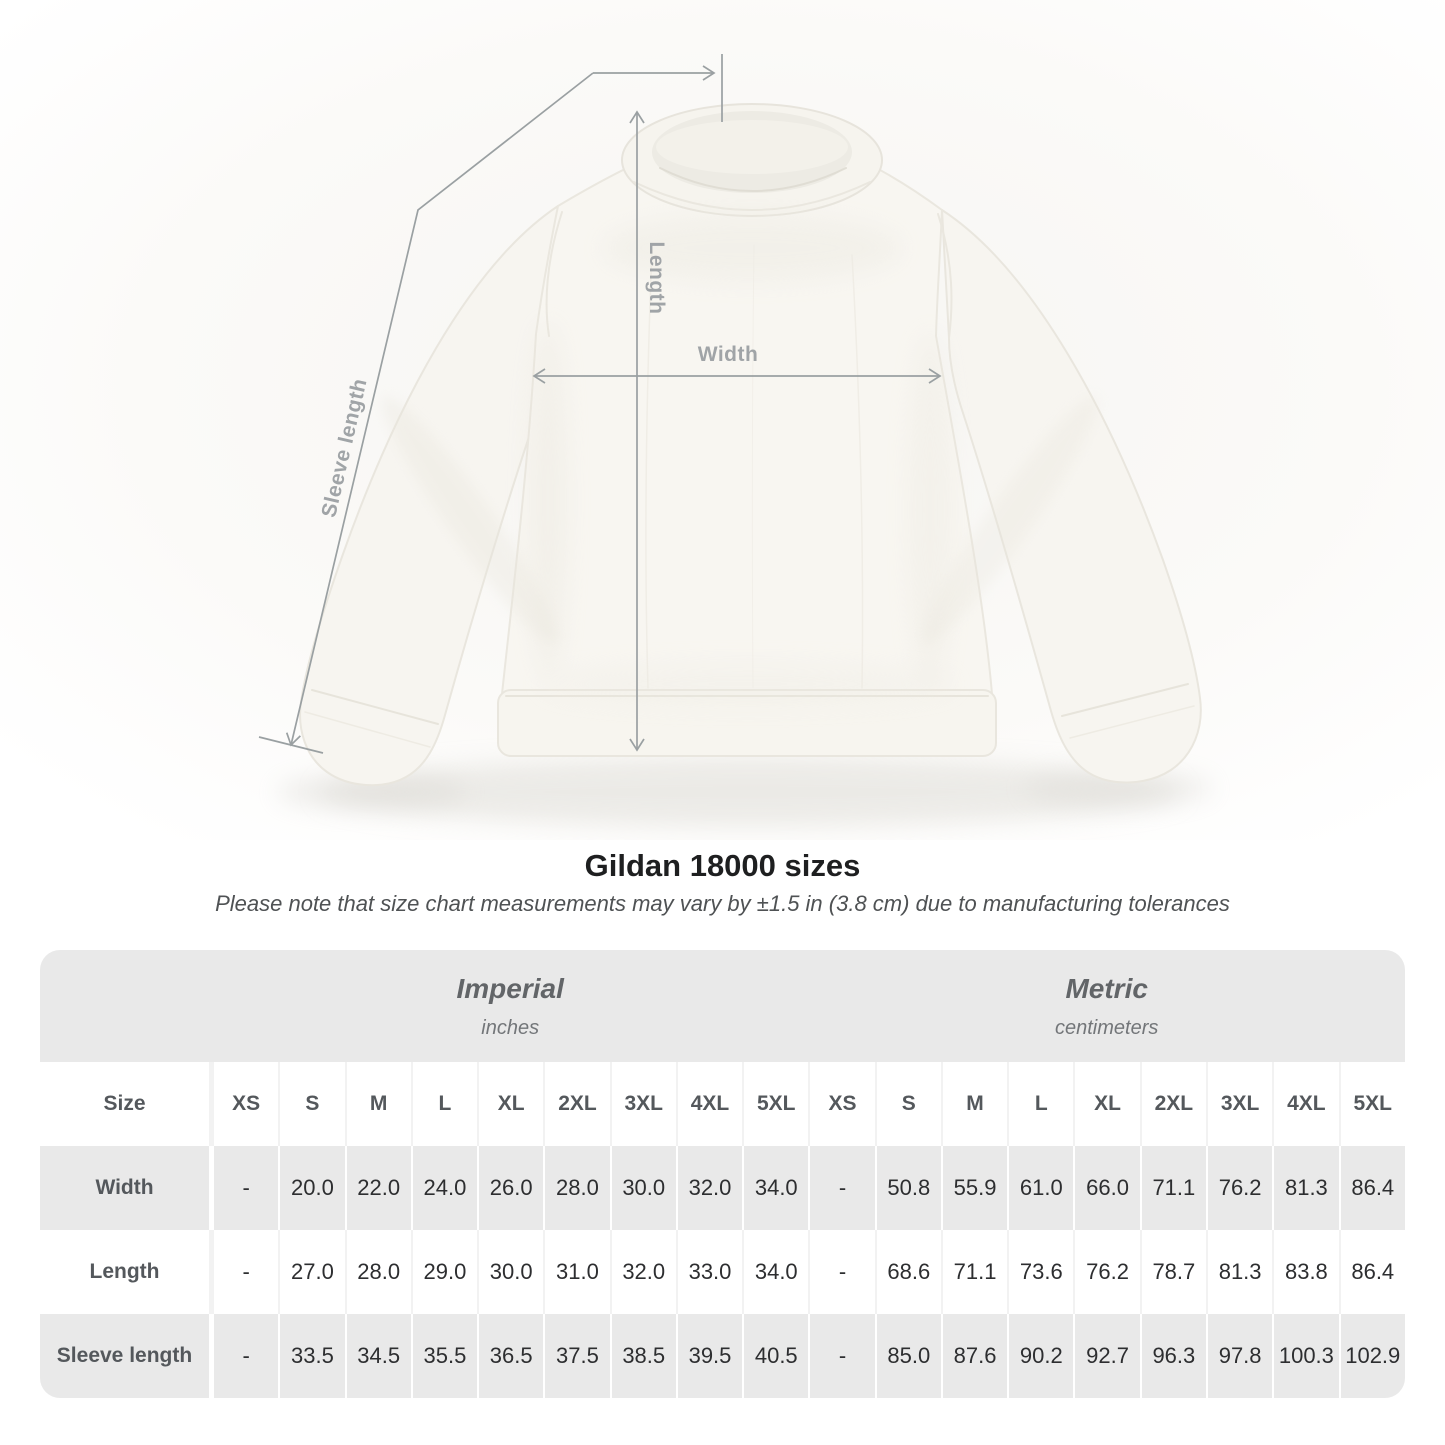 This screenshot has width=1445, height=1445. Describe the element at coordinates (510, 1027) in the screenshot. I see `imperial-unit: inches` at that location.